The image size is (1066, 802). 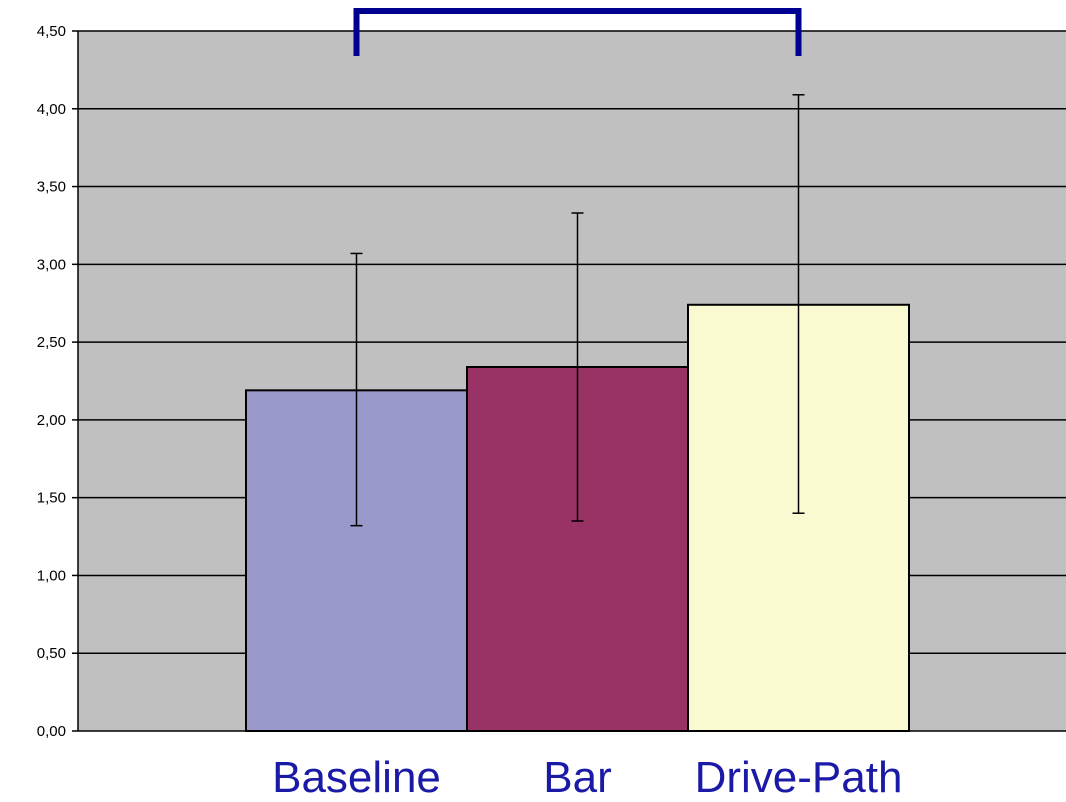 What do you see at coordinates (51, 498) in the screenshot?
I see `y-tick-label: 1,50` at bounding box center [51, 498].